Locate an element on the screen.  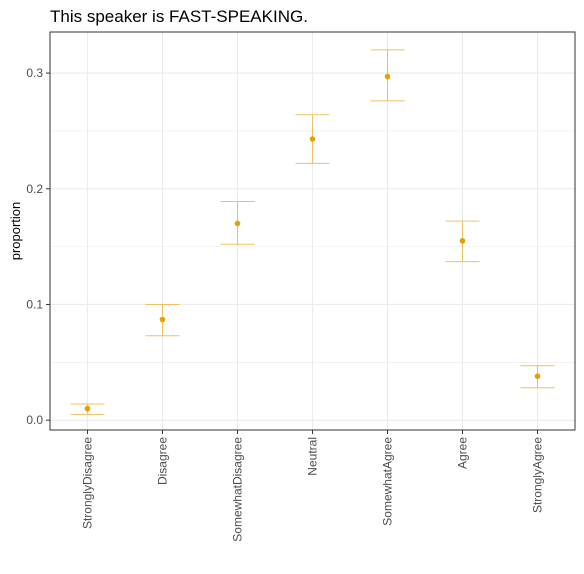
y-tick-label: 0.0 is located at coordinates (34, 420).